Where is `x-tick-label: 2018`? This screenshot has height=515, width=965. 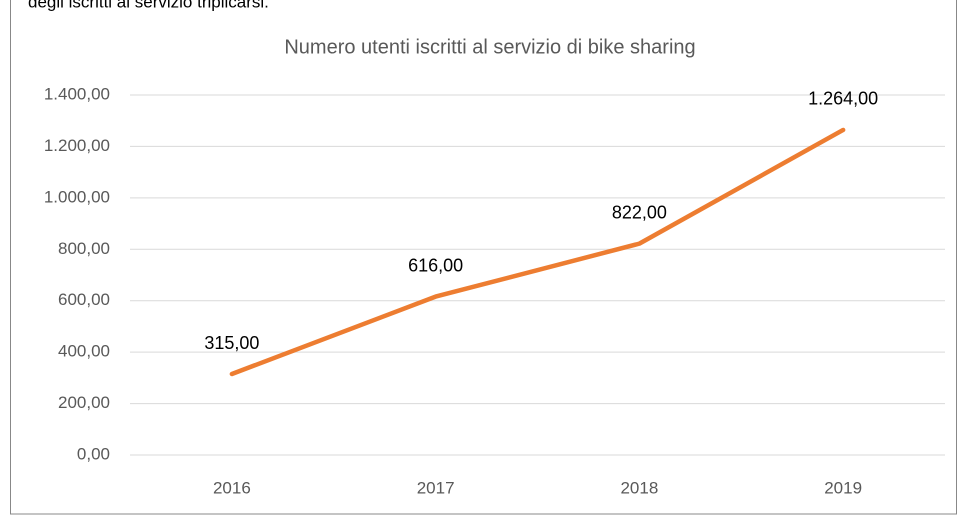
x-tick-label: 2018 is located at coordinates (639, 487).